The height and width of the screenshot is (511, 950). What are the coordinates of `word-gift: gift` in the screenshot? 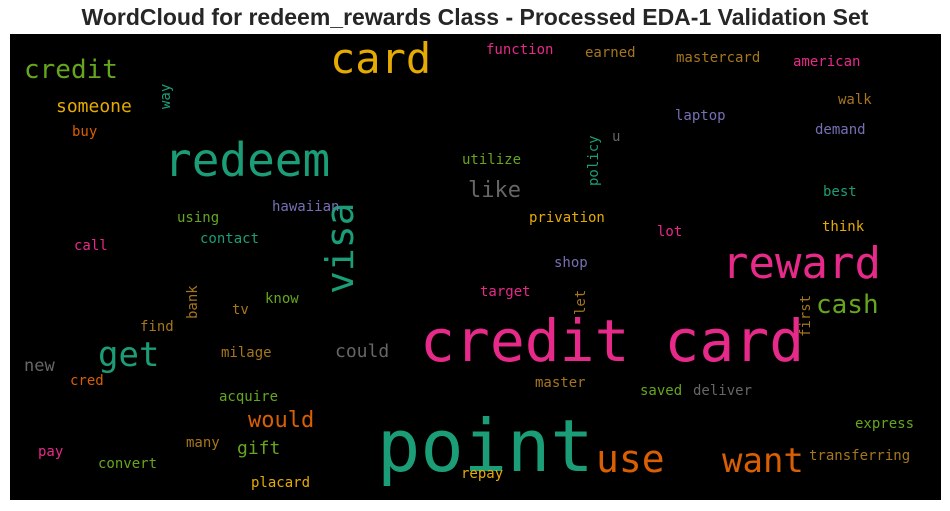 It's located at (258, 448).